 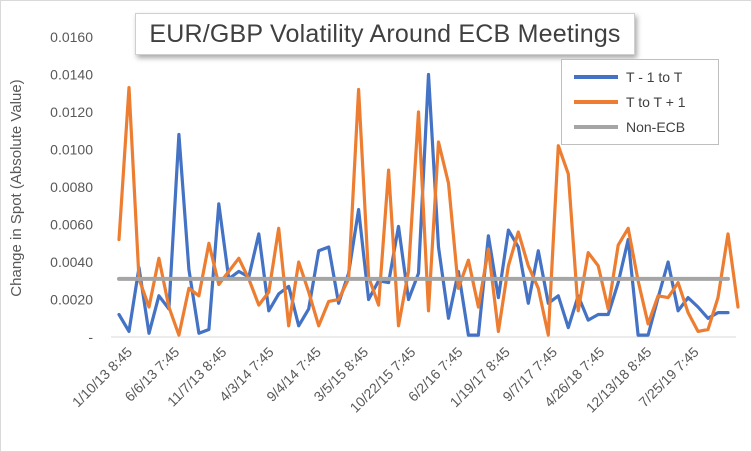 What do you see at coordinates (71, 300) in the screenshot?
I see `y-tick-label: 0.0020` at bounding box center [71, 300].